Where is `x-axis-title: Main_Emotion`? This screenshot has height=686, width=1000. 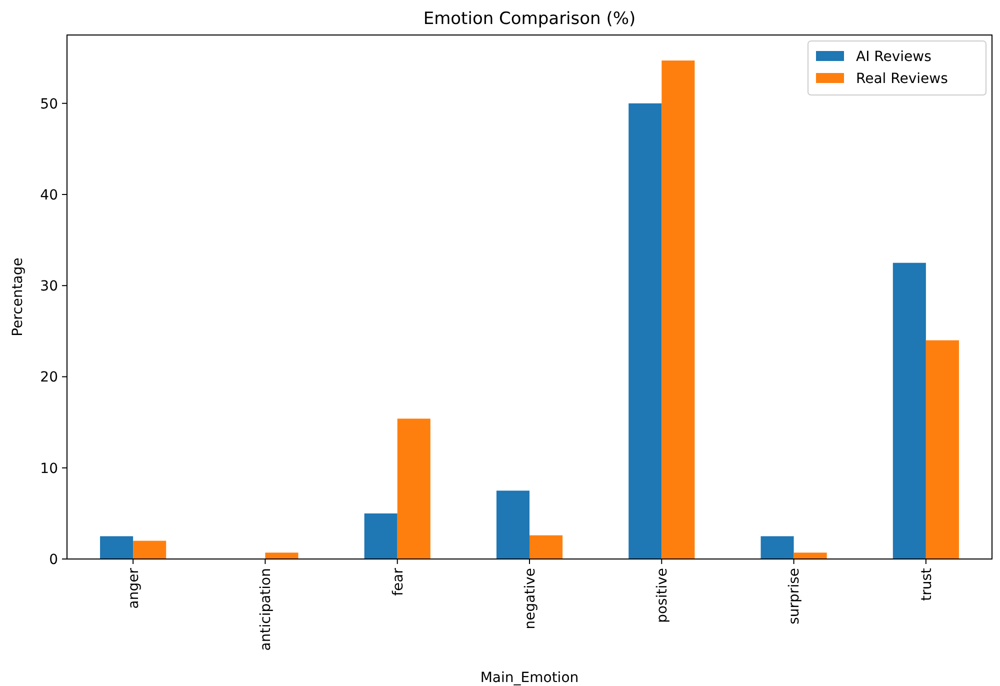 x-axis-title: Main_Emotion is located at coordinates (529, 678).